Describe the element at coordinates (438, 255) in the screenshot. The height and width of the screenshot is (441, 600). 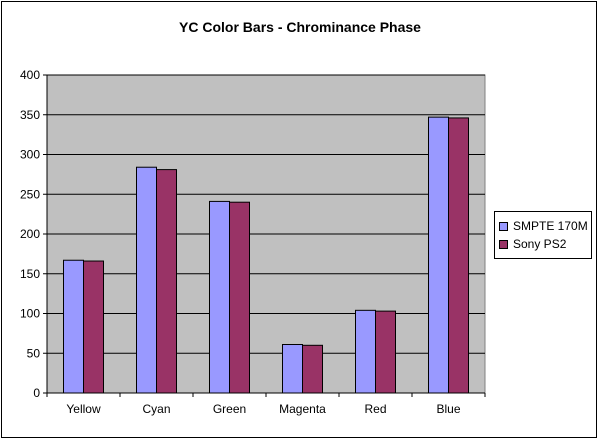
I see `bar-smpte-170m-blue` at that location.